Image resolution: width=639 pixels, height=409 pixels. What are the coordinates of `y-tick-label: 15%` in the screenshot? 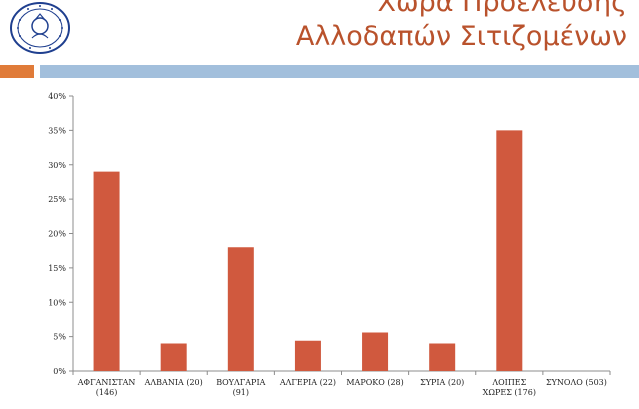 It's located at (57, 268).